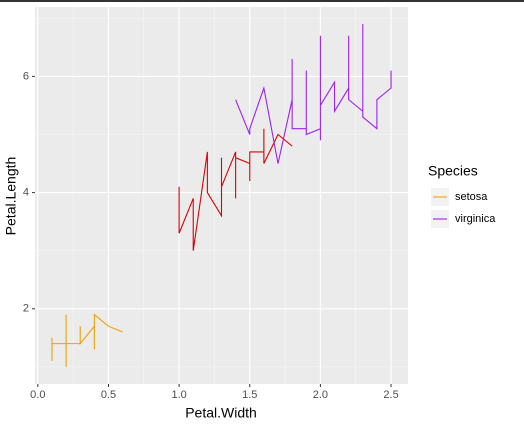 The image size is (524, 430). What do you see at coordinates (390, 395) in the screenshot?
I see `x-tick-label: 2.5` at bounding box center [390, 395].